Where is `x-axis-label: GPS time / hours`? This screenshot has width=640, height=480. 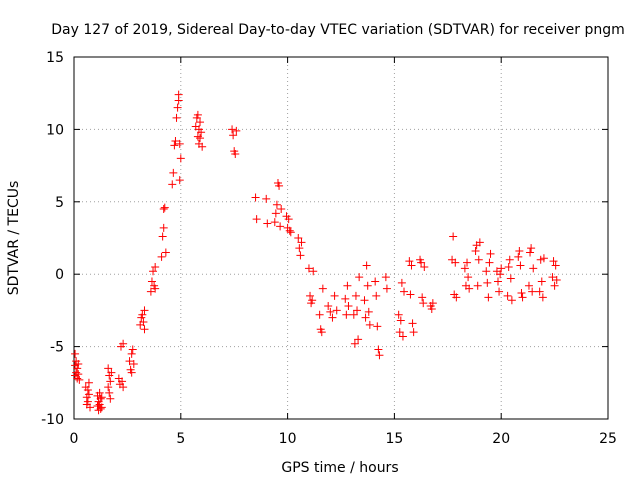 x-axis-label: GPS time / hours is located at coordinates (339, 468).